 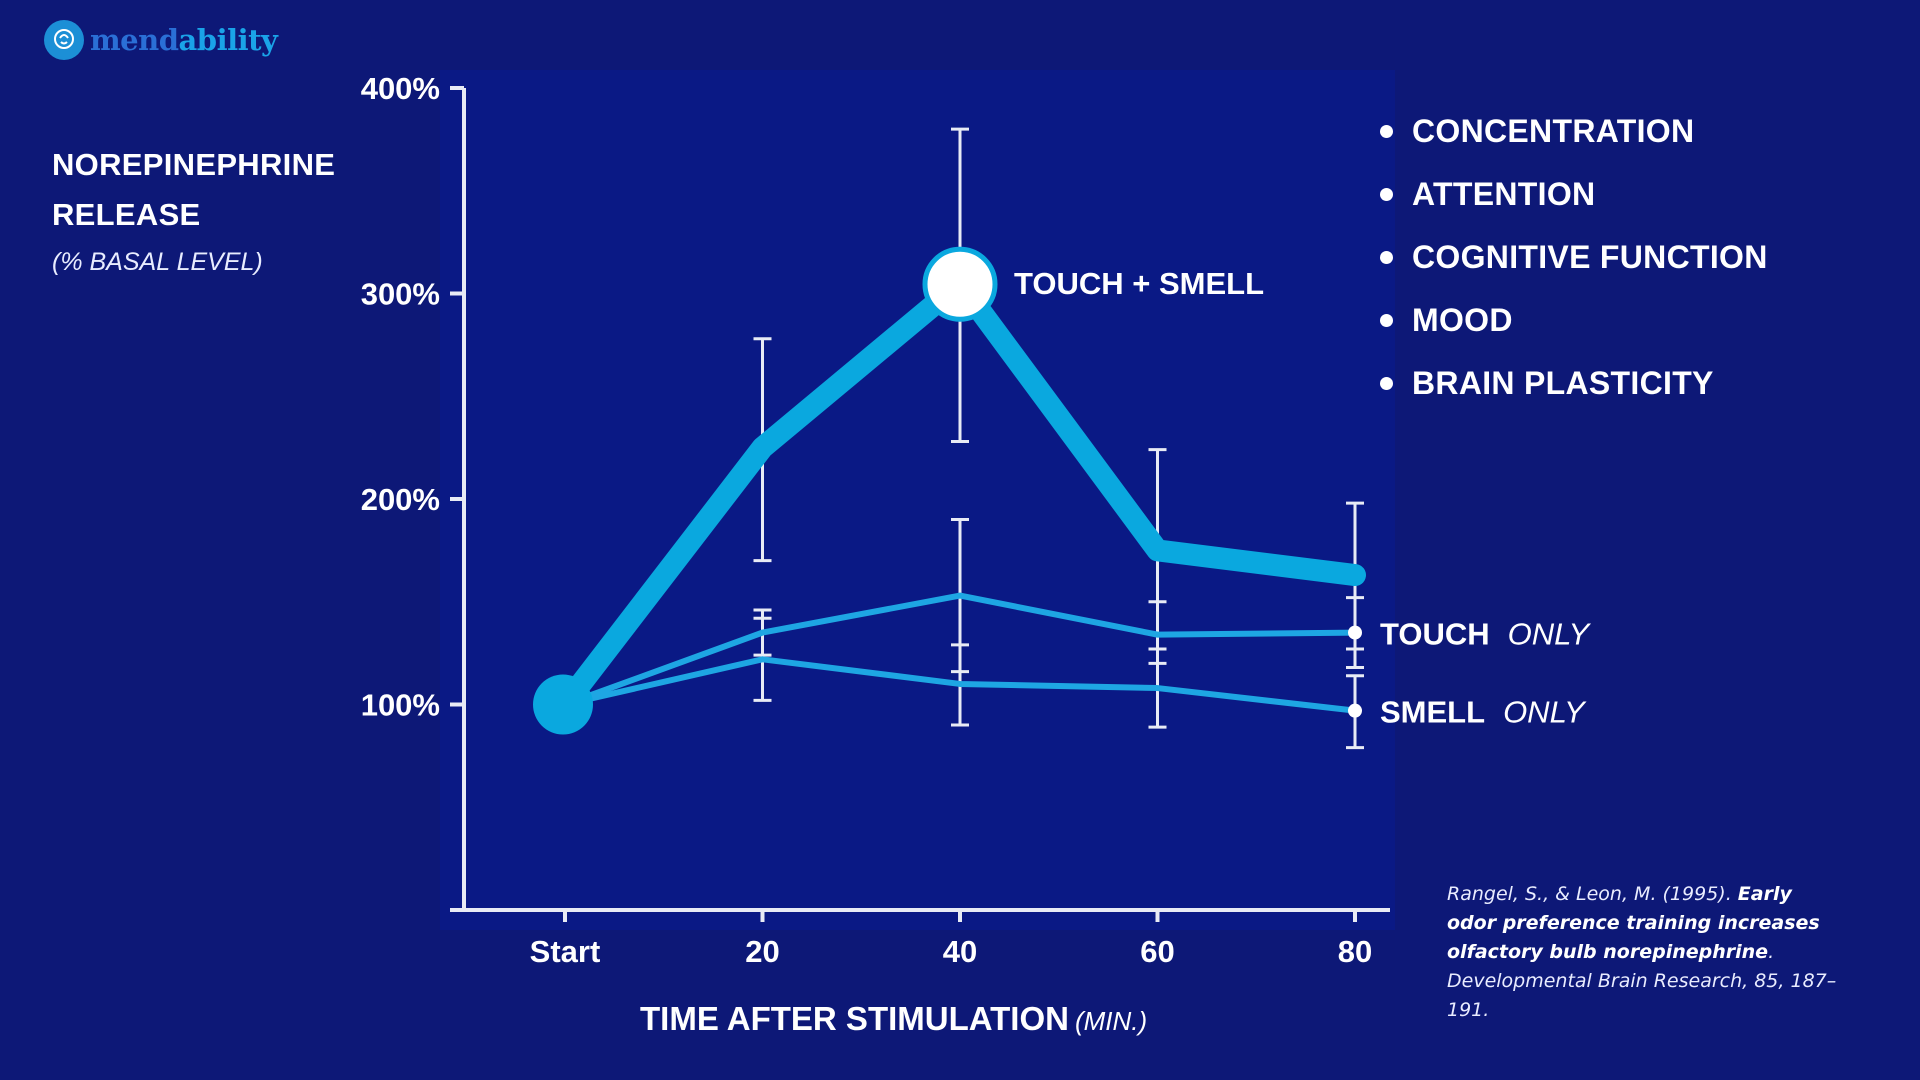 I want to click on brand-logo: mendability, so click(x=161, y=40).